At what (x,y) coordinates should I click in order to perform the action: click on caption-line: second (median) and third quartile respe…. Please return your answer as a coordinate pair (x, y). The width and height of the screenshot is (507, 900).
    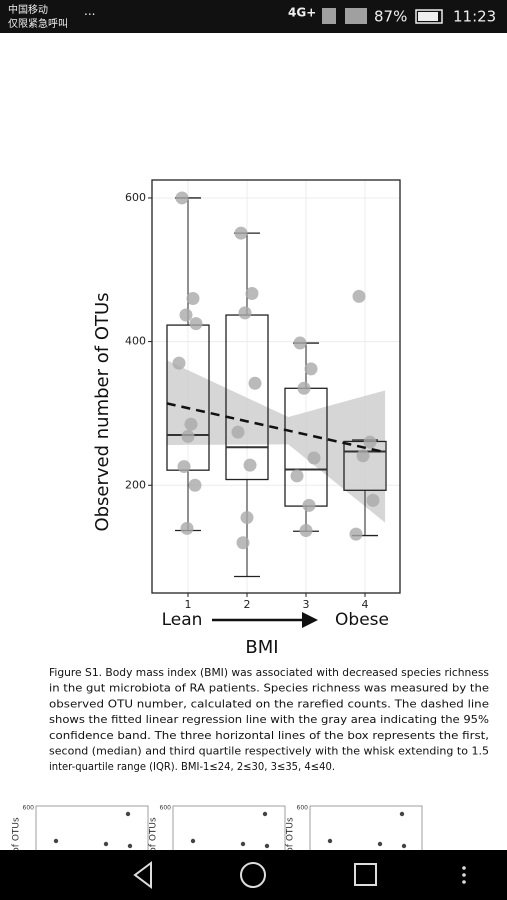
    Looking at the image, I should click on (269, 751).